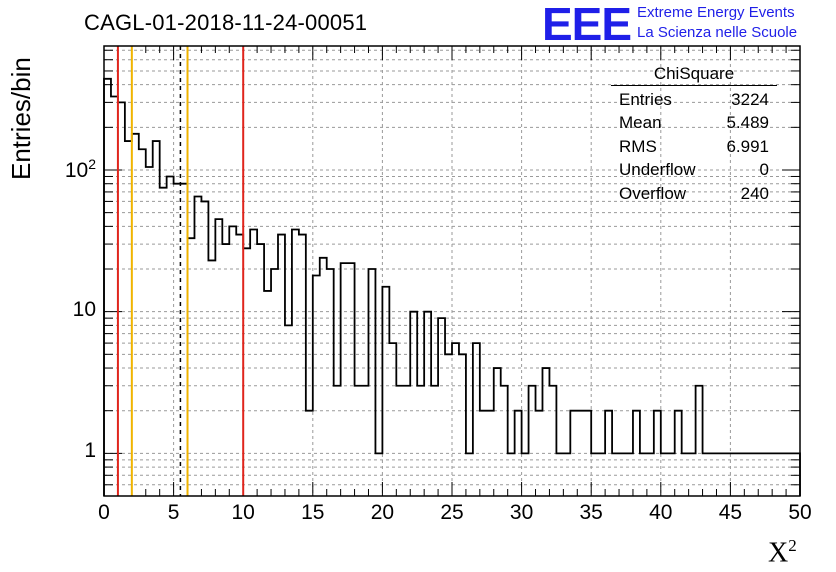 Image resolution: width=836 pixels, height=572 pixels. What do you see at coordinates (591, 512) in the screenshot?
I see `x-tick-label: 35` at bounding box center [591, 512].